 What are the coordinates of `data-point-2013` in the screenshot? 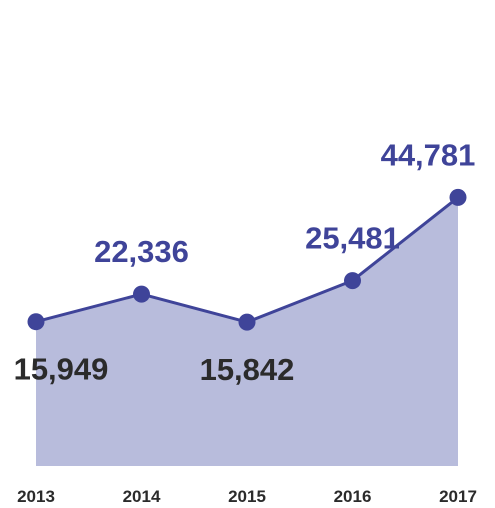 It's located at (36, 321).